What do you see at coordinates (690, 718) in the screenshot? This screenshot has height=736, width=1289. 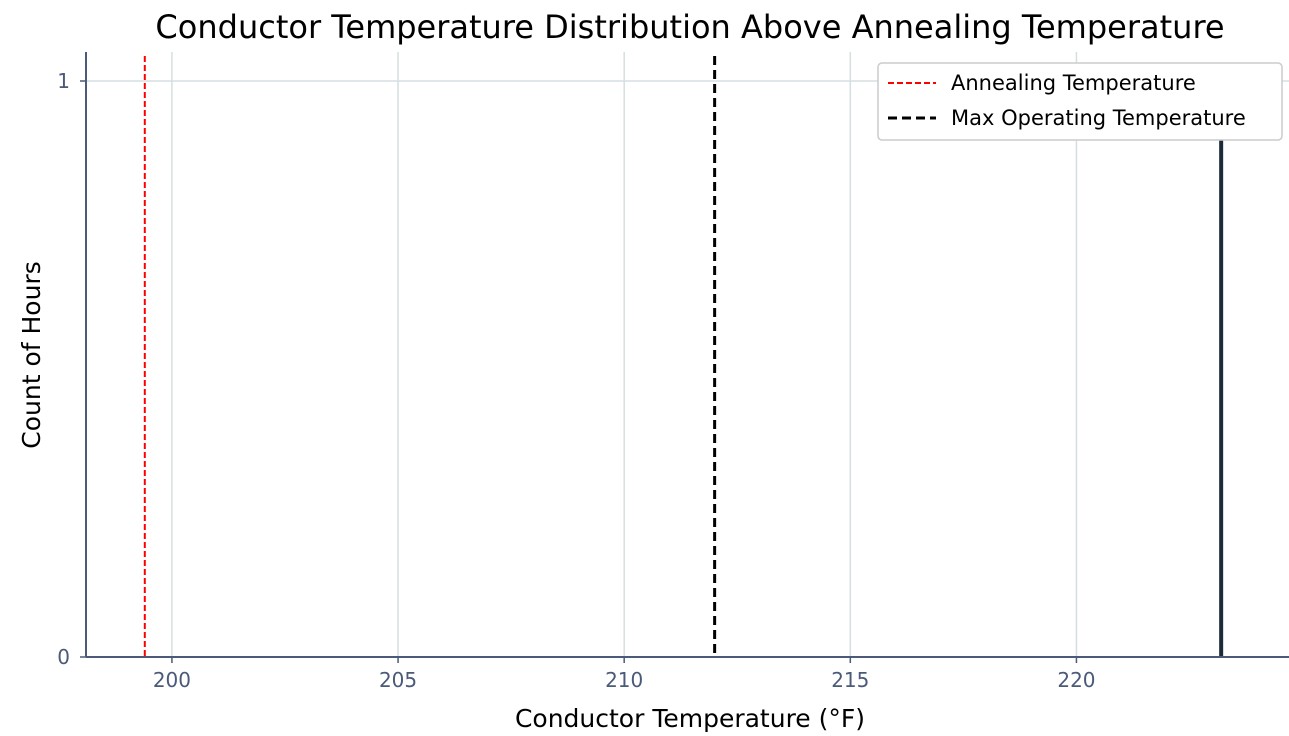 I see `x-axis-label: Conductor Temperature (°F)` at bounding box center [690, 718].